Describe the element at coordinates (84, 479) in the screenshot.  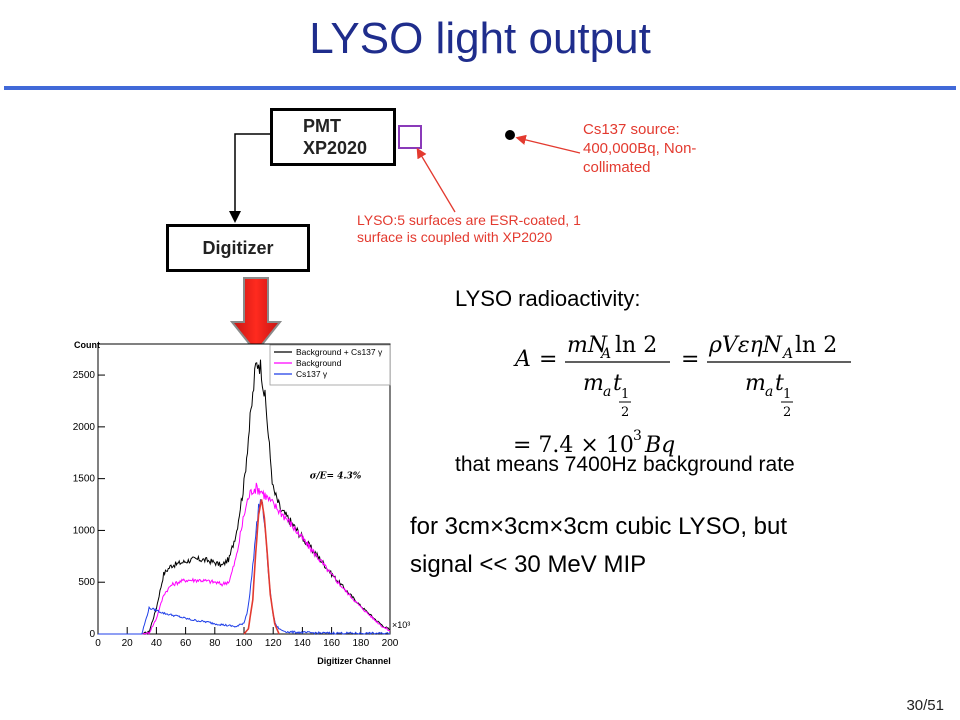
I see `y-tick-label: 1500` at that location.